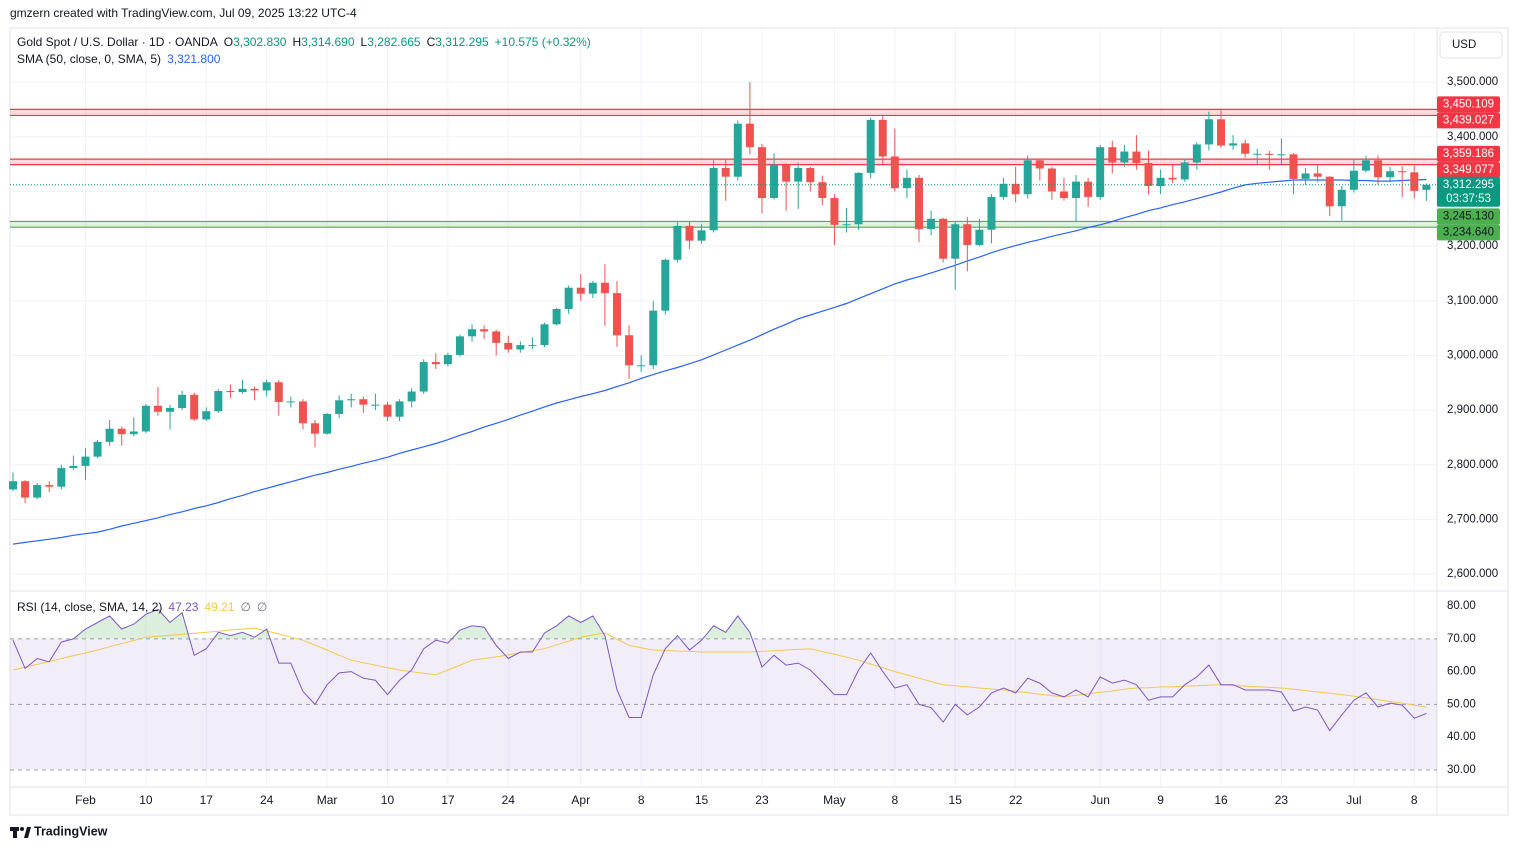 This screenshot has width=1519, height=850. Describe the element at coordinates (20, 832) in the screenshot. I see `logo` at that location.